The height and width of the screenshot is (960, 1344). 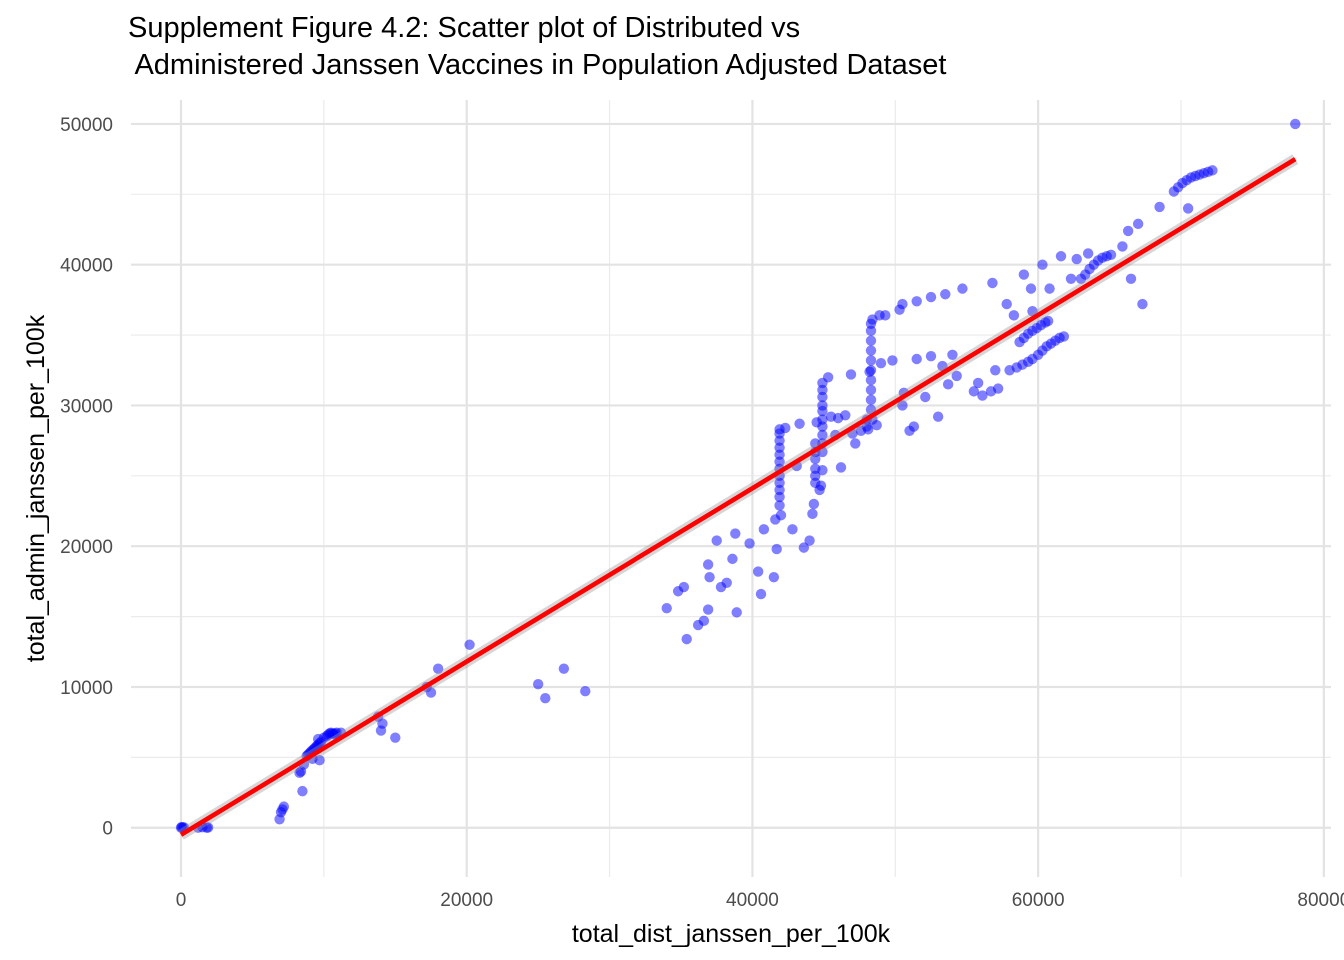 What do you see at coordinates (1038, 900) in the screenshot?
I see `x-tick-label: 60000` at bounding box center [1038, 900].